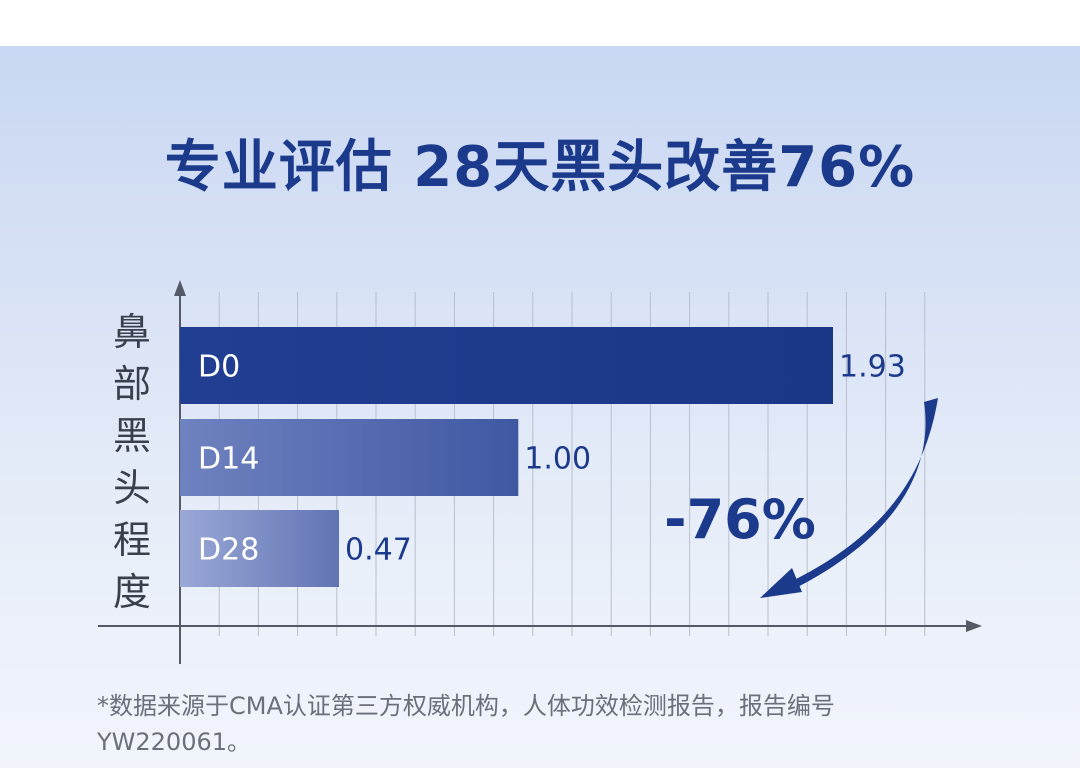 Image resolution: width=1080 pixels, height=768 pixels. I want to click on bar-d14, so click(349, 457).